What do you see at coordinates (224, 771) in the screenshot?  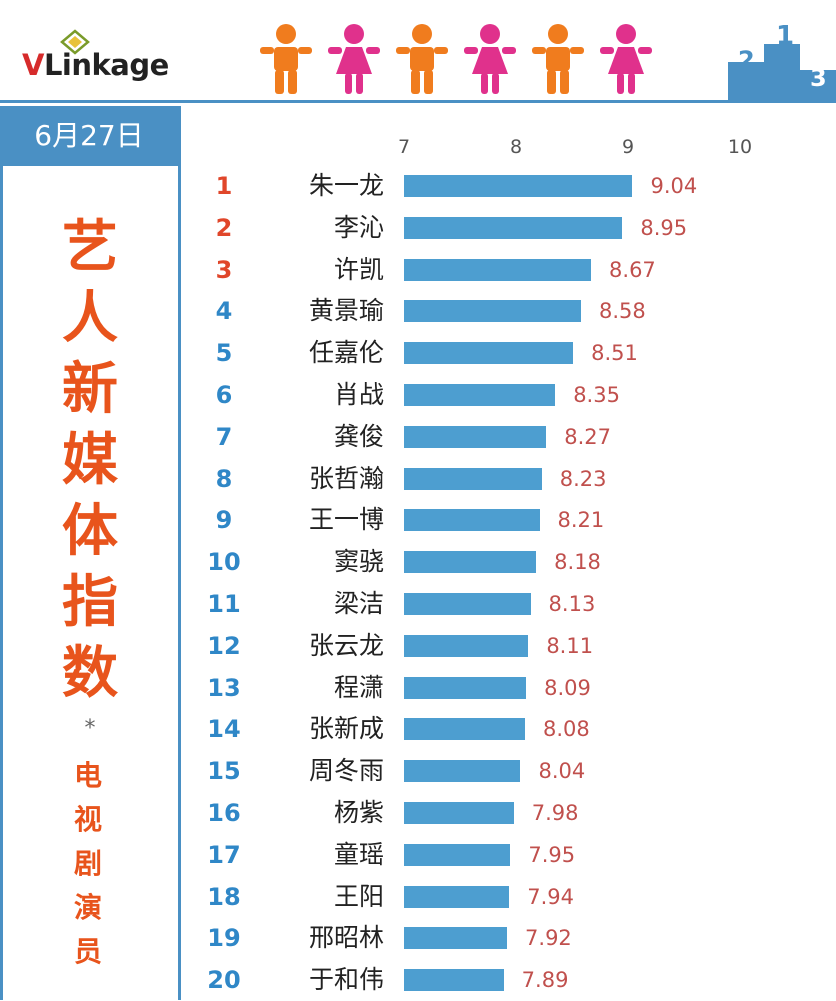 I see `rank-label: 15` at bounding box center [224, 771].